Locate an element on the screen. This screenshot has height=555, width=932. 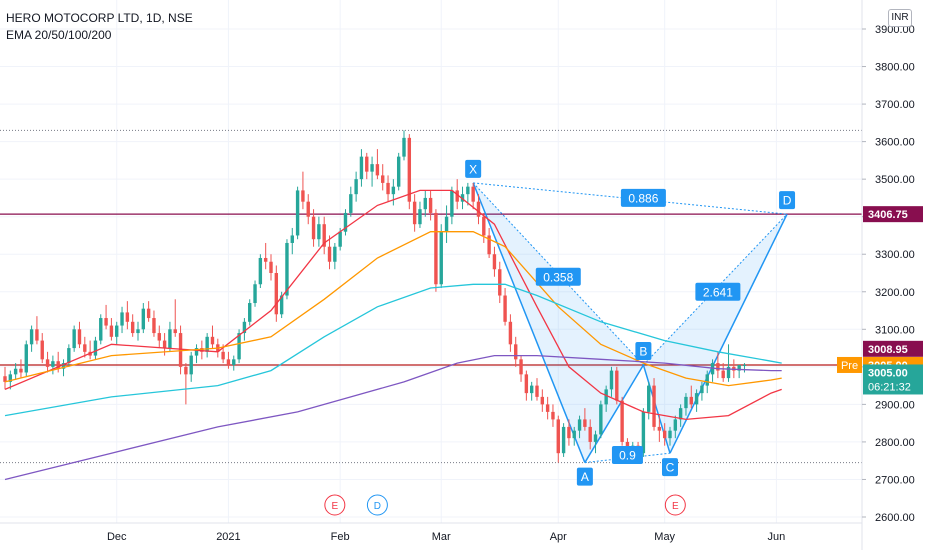
price-label: 3008.95 is located at coordinates (893, 348).